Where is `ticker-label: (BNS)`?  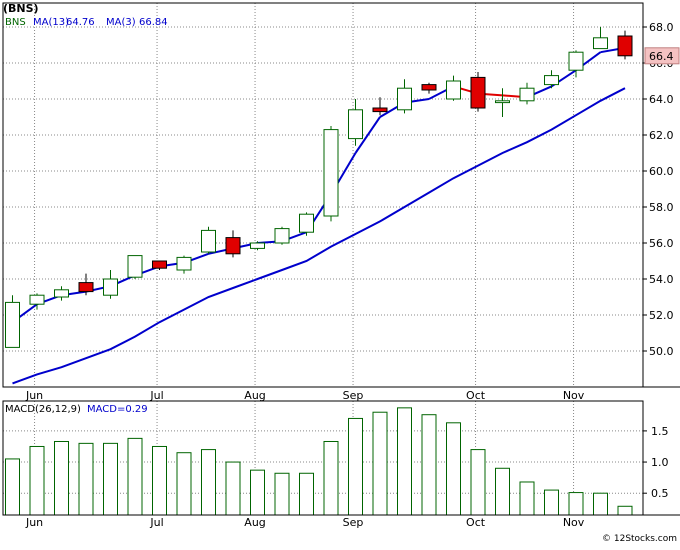
ticker-label: (BNS) is located at coordinates (21, 8).